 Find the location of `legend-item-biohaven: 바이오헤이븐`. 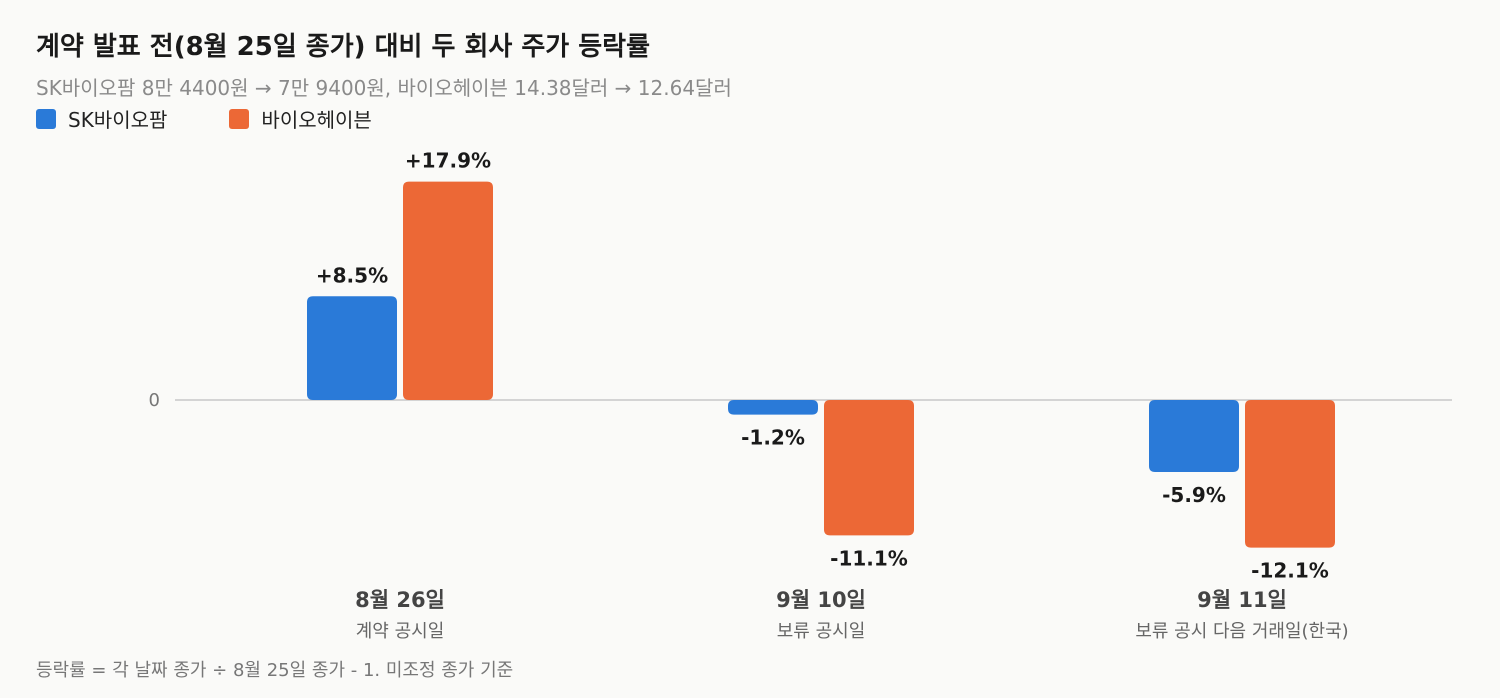

legend-item-biohaven: 바이오헤이븐 is located at coordinates (300, 118).